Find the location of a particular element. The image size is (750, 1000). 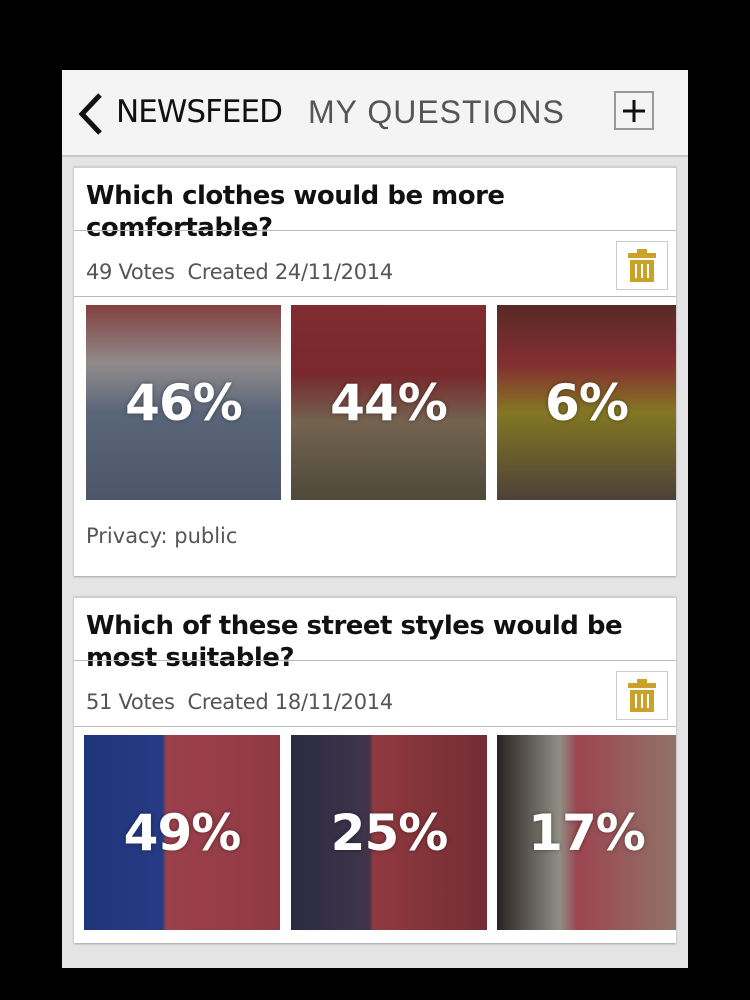

option-percent: 25% is located at coordinates (389, 832).